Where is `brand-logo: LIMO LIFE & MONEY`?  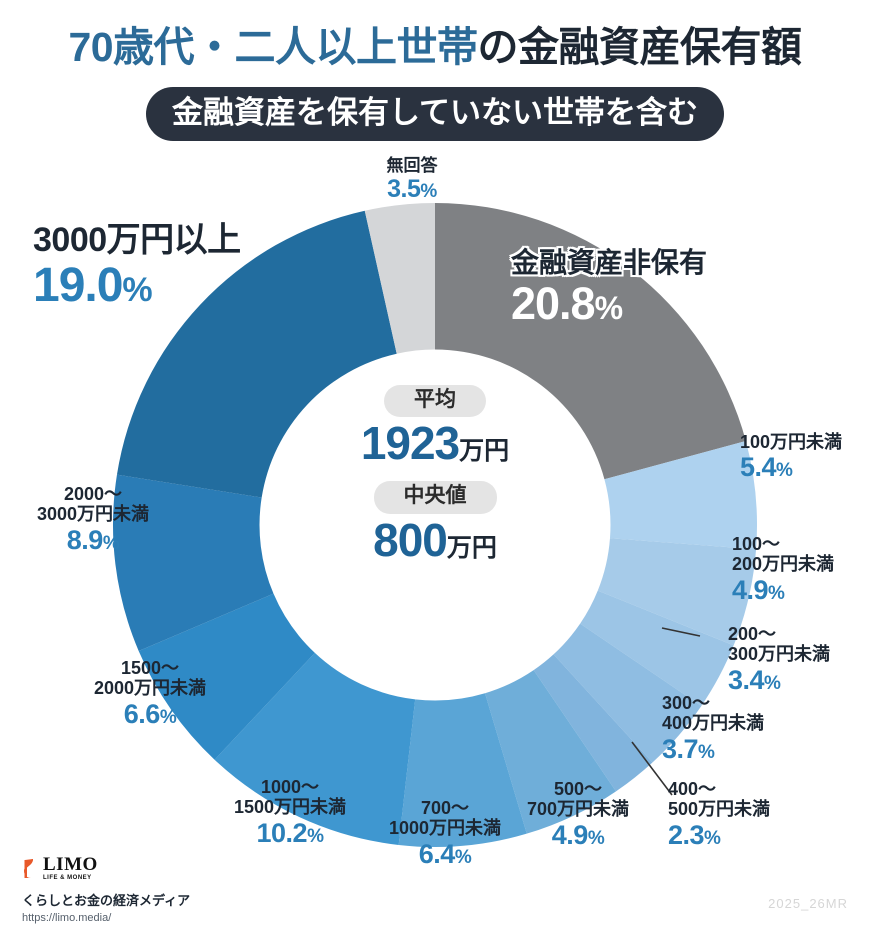 brand-logo: LIMO LIFE & MONEY is located at coordinates (106, 868).